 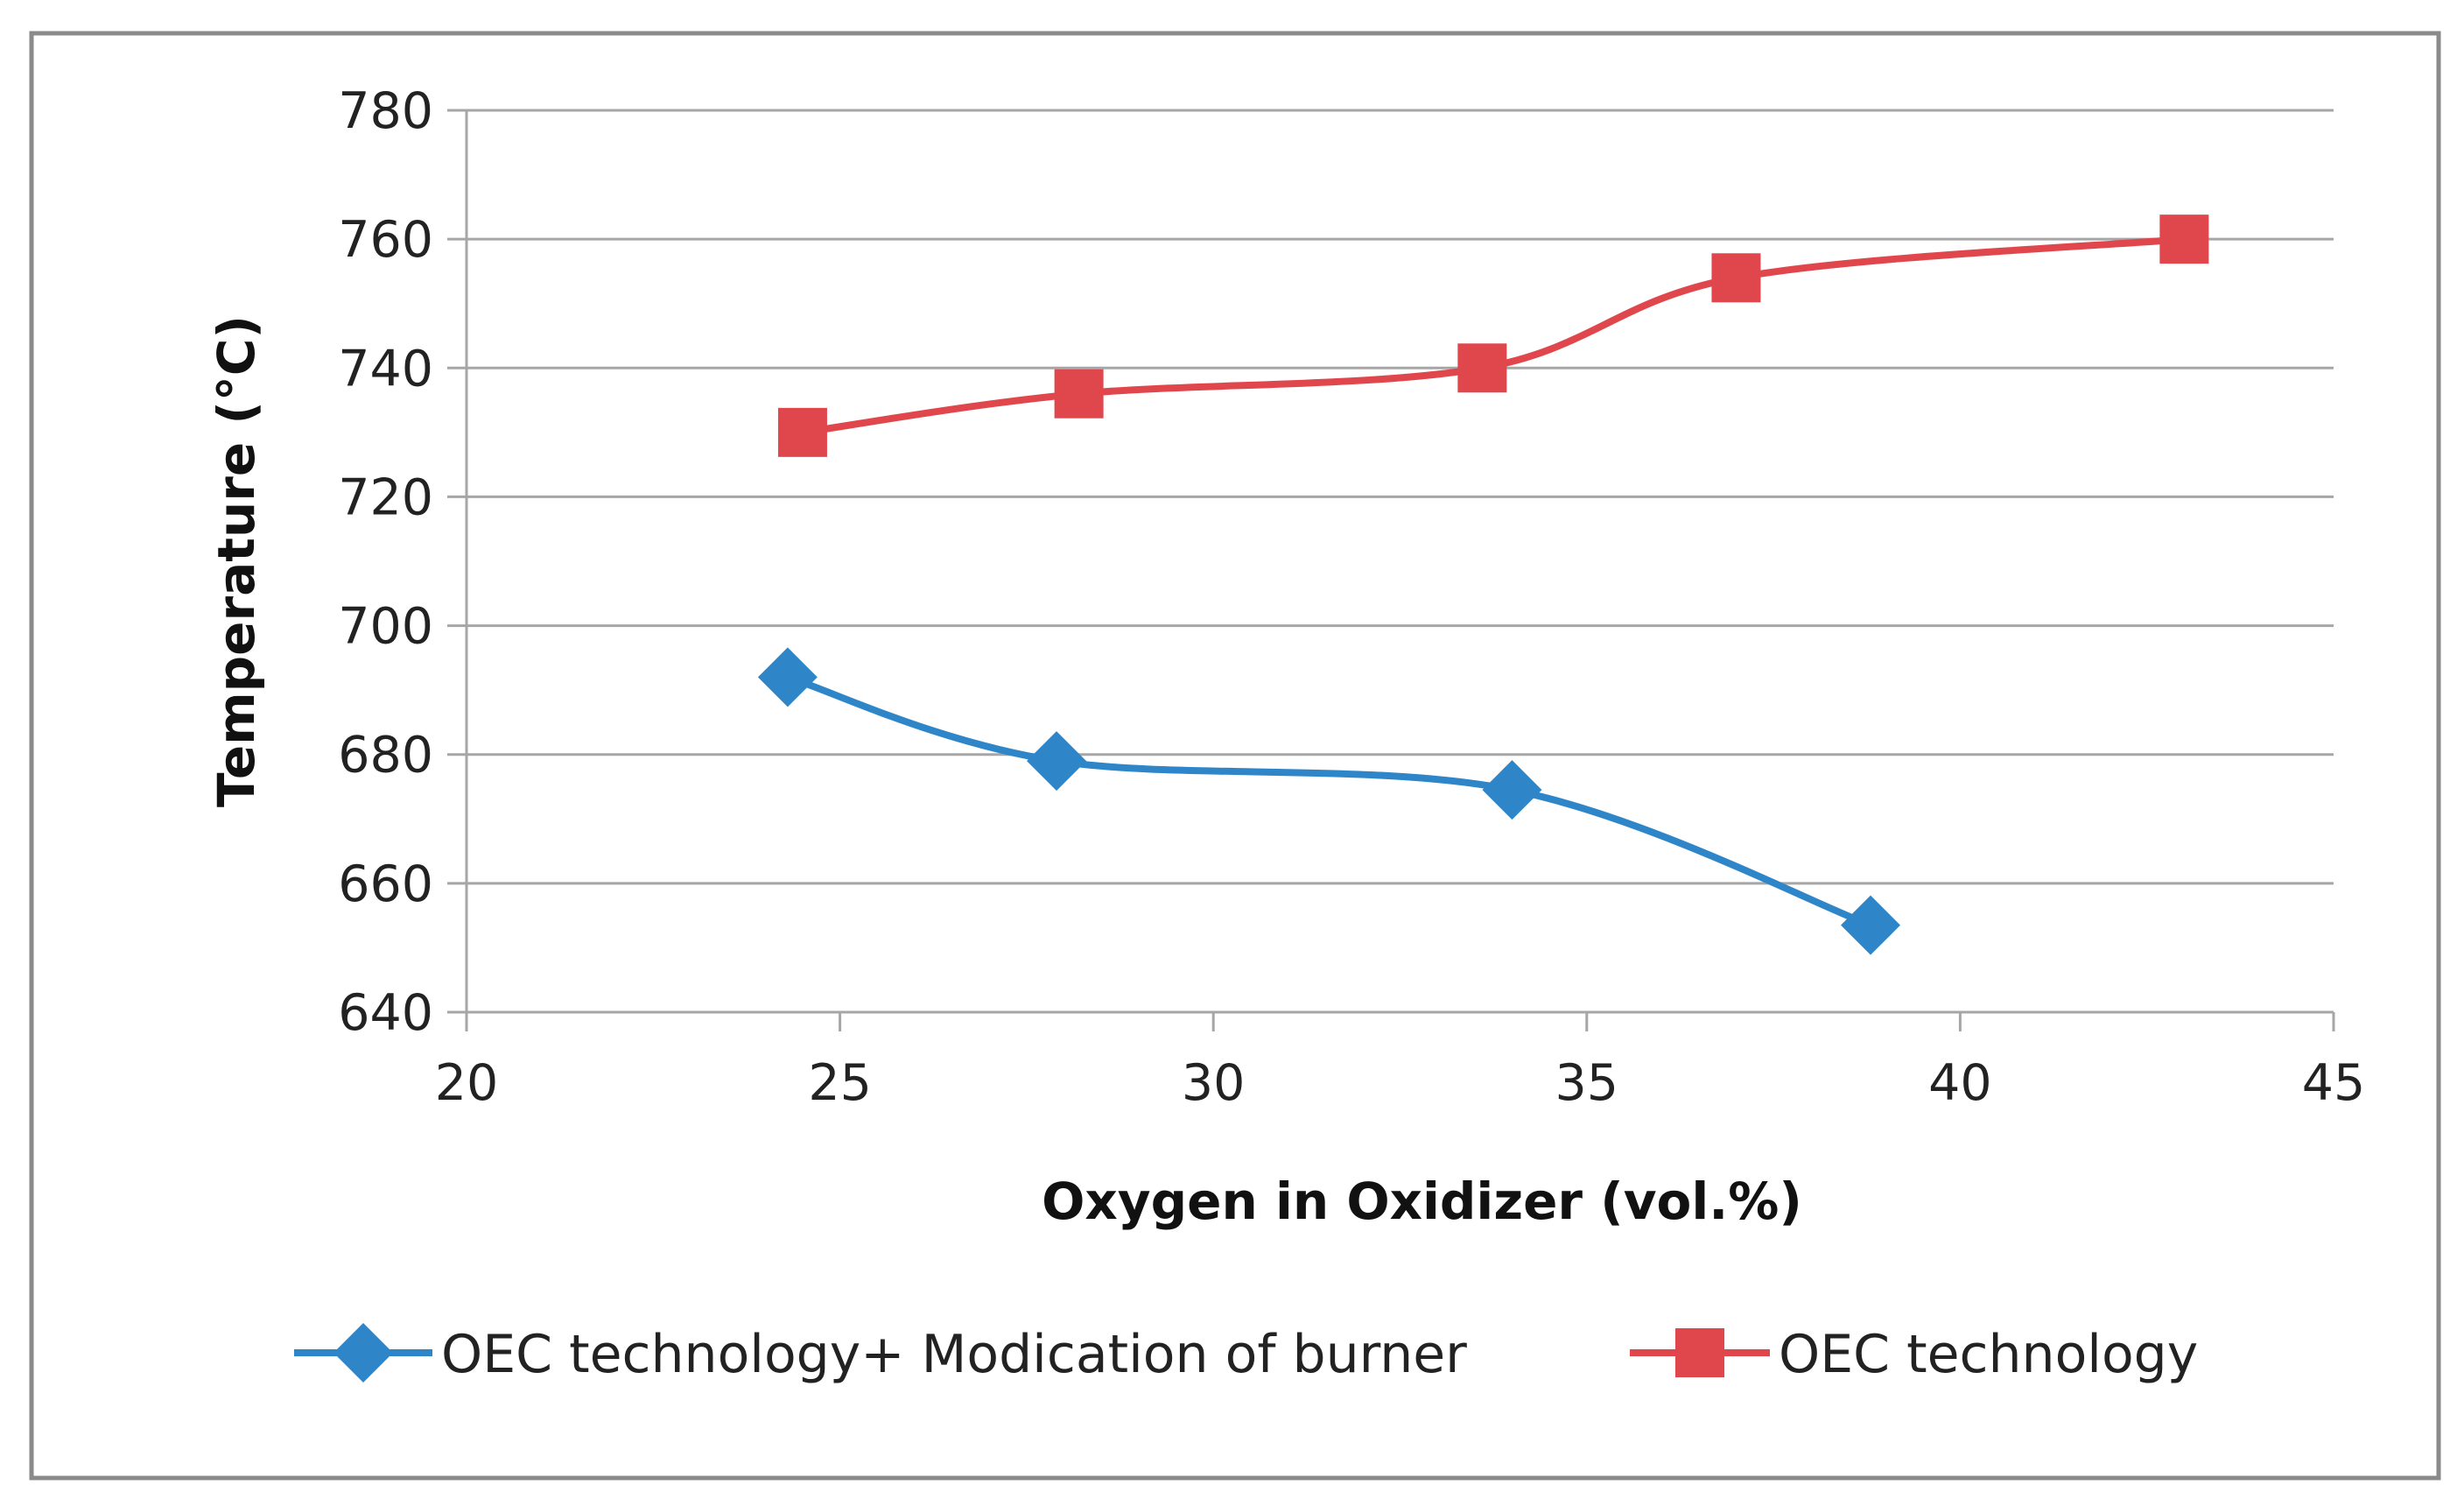 What do you see at coordinates (385, 1013) in the screenshot?
I see `y-tick-label: 640` at bounding box center [385, 1013].